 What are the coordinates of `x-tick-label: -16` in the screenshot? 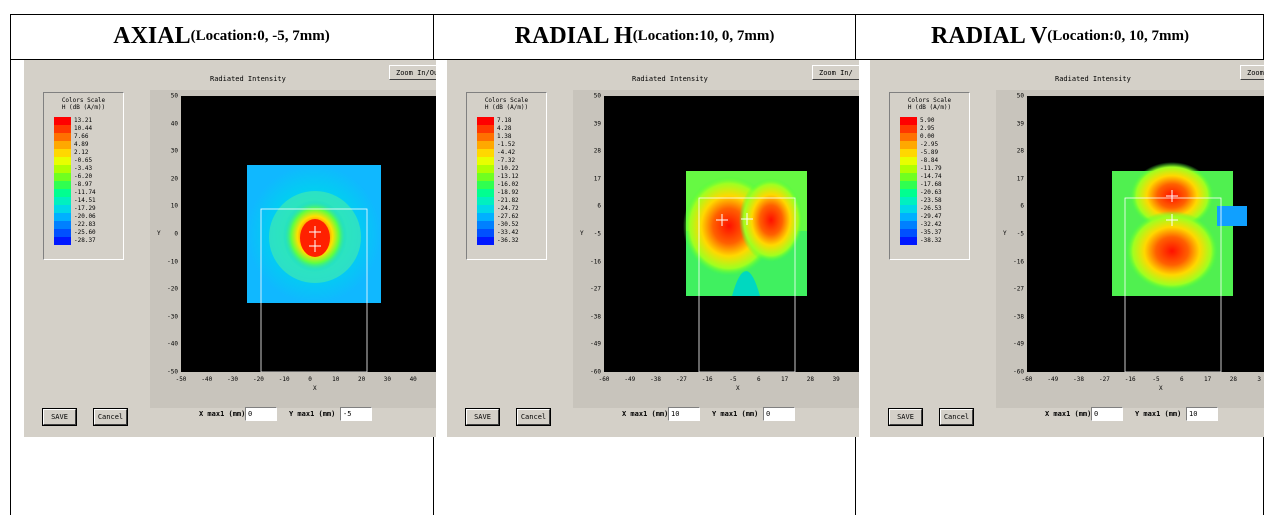 It's located at (707, 379).